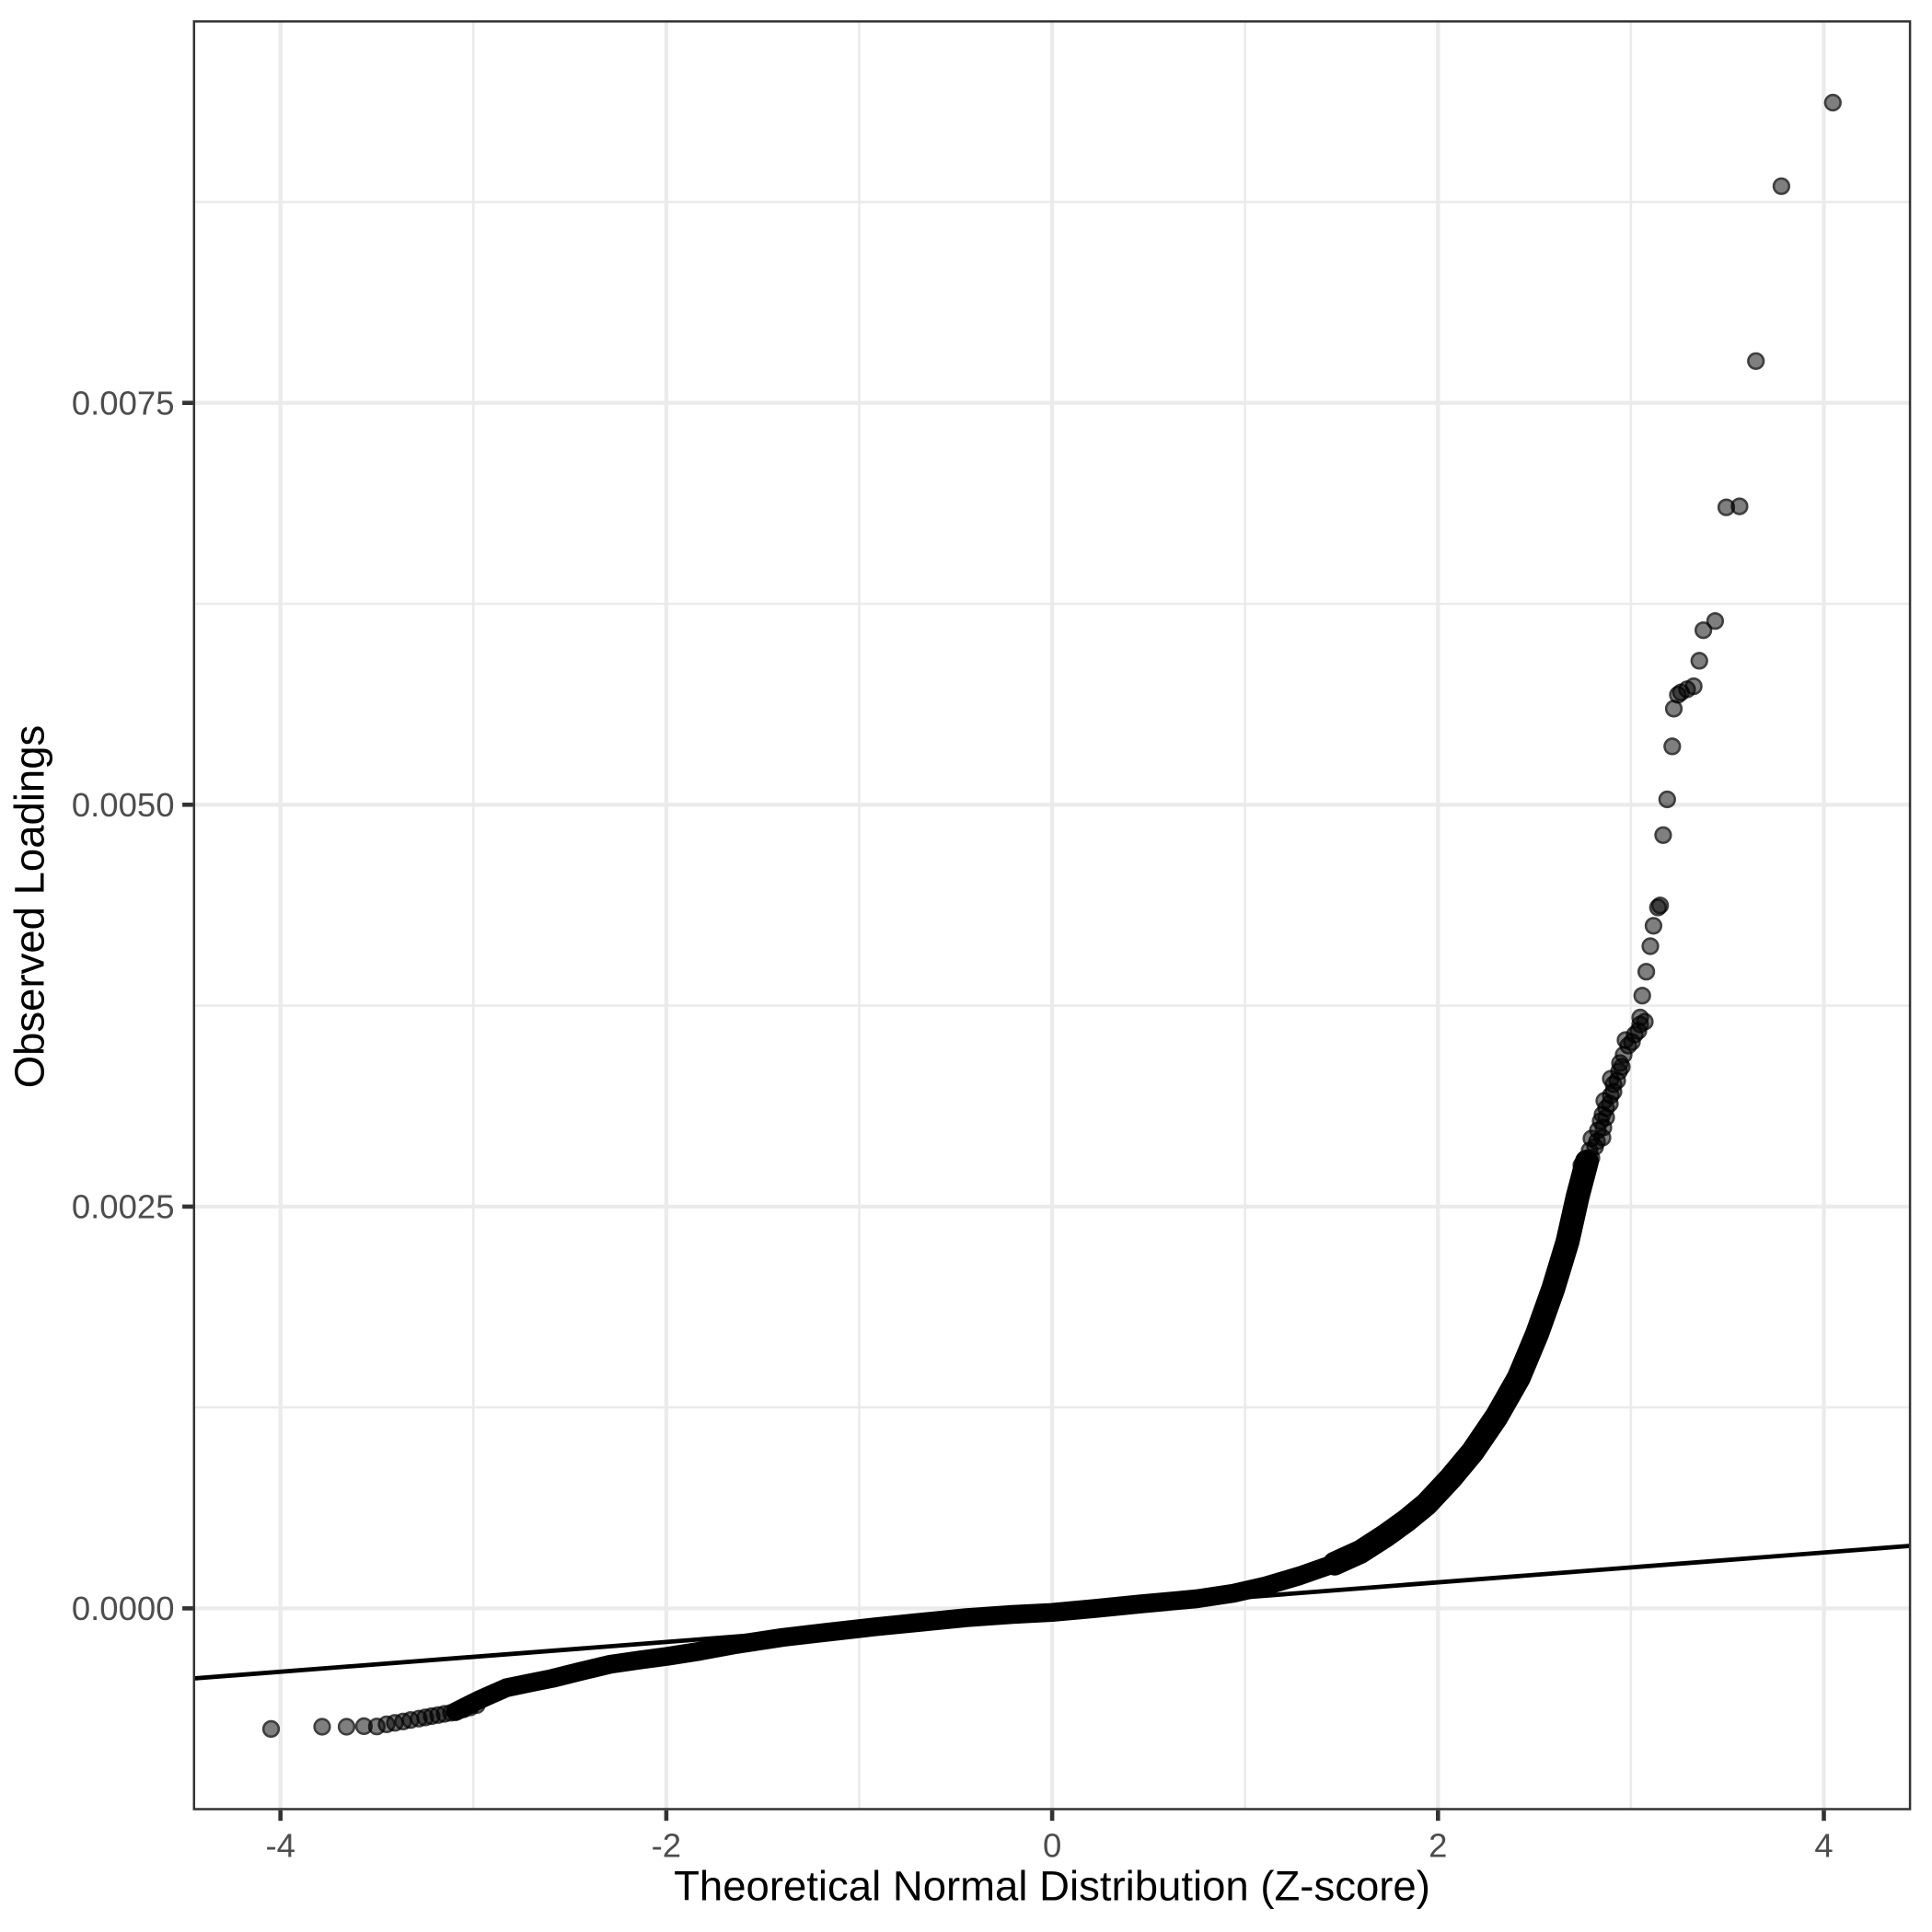  I want to click on svg-text: 4, so click(1824, 1846).